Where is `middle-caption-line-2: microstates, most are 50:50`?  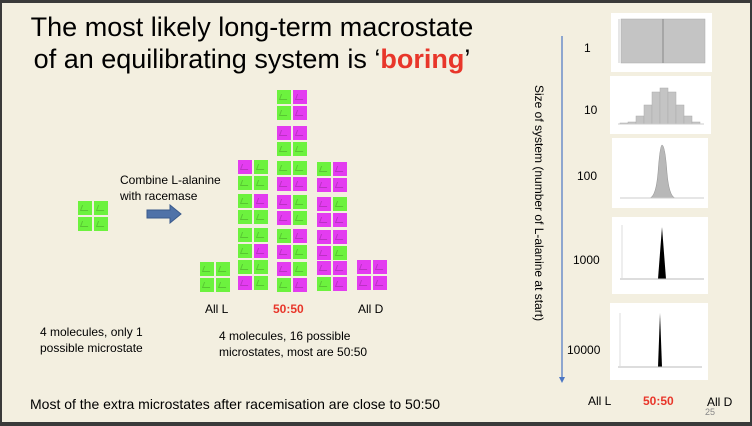 middle-caption-line-2: microstates, most are 50:50 is located at coordinates (293, 352).